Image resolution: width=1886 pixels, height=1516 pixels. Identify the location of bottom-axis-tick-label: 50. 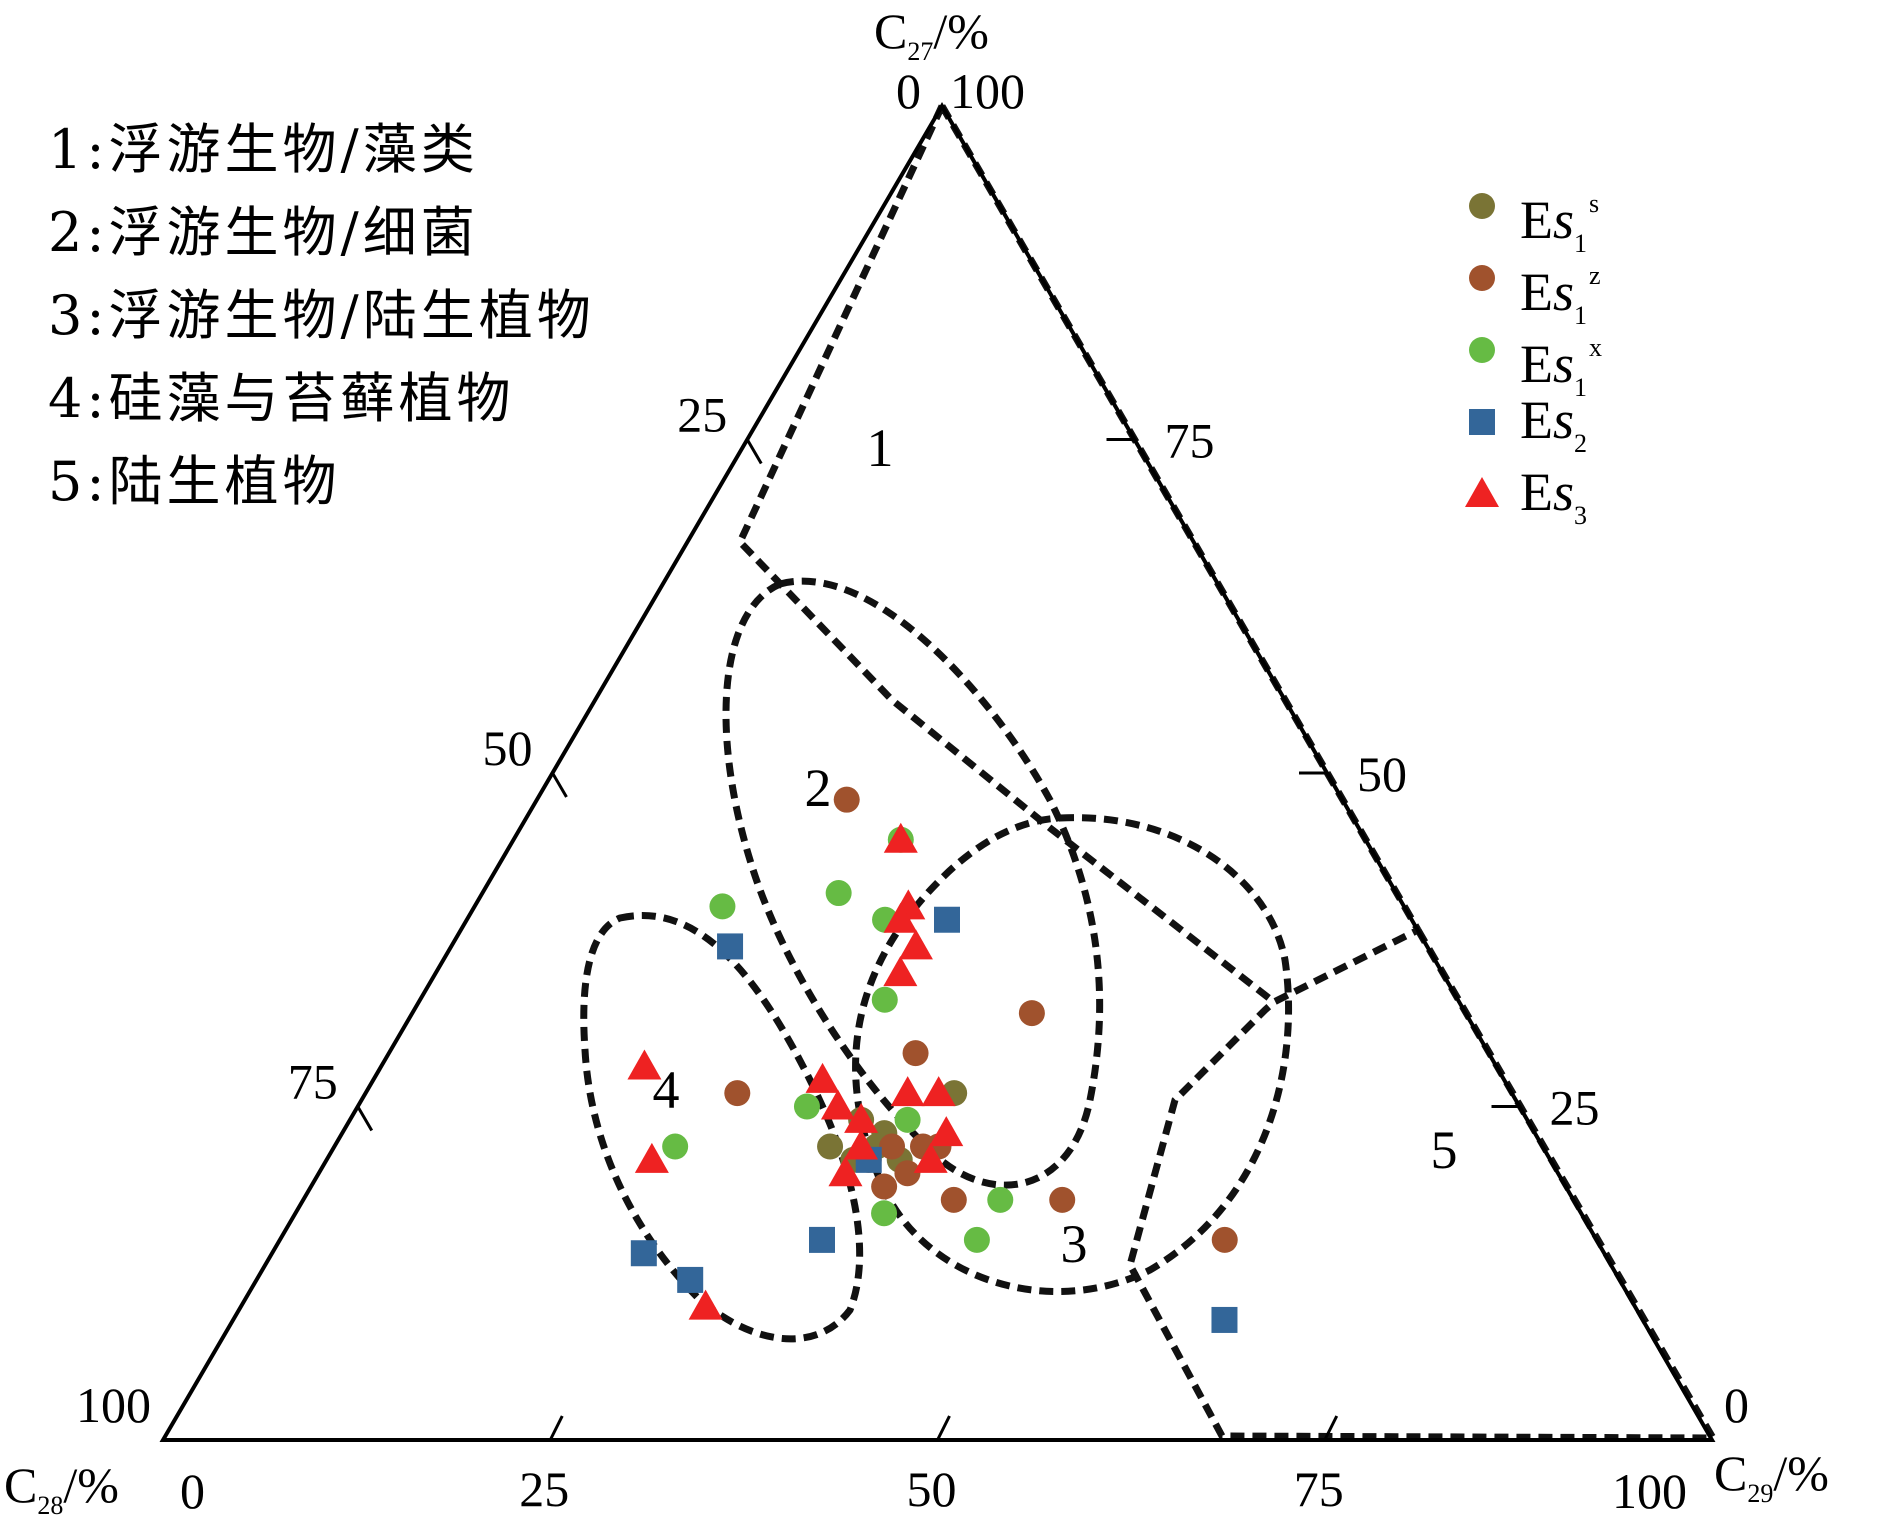
(932, 1488).